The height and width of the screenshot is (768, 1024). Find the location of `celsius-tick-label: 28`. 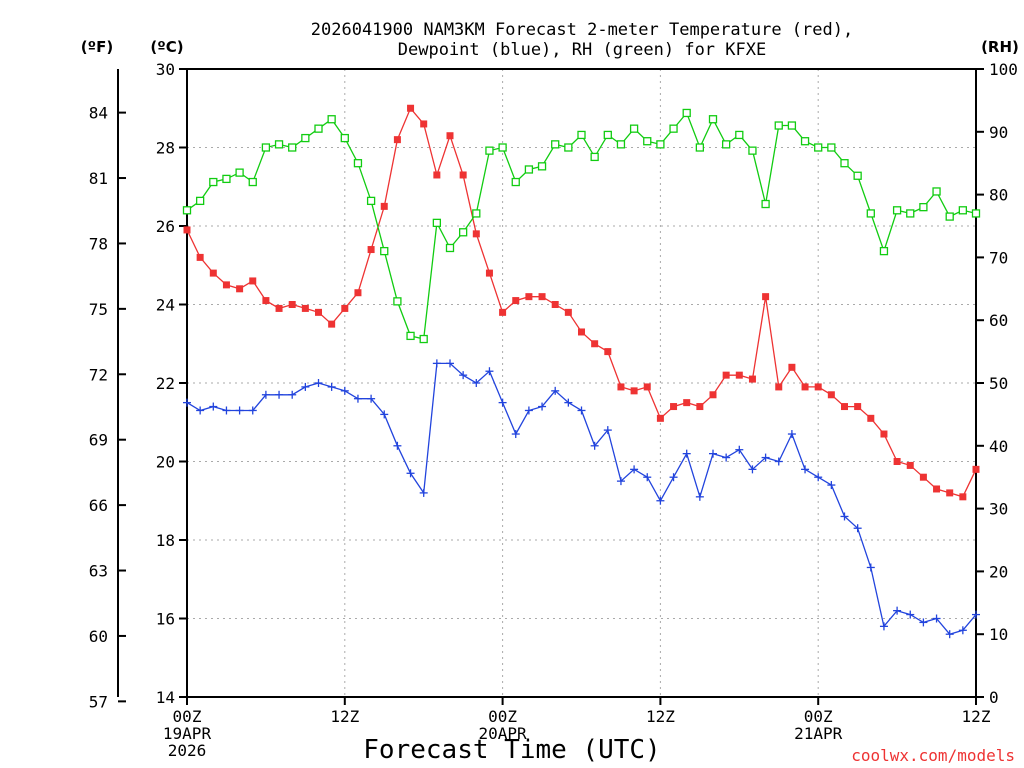

celsius-tick-label: 28 is located at coordinates (165, 148).